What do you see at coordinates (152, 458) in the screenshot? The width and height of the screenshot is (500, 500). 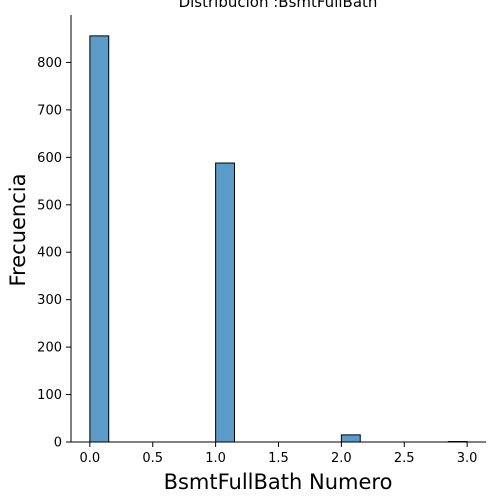 I see `x-tick-label-1: 0.5` at bounding box center [152, 458].